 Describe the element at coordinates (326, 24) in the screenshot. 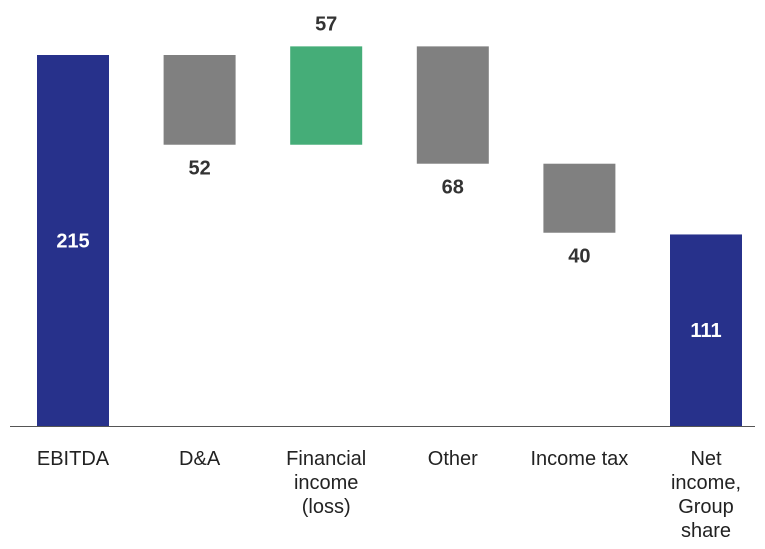

I see `data-label-financial-income-loss: 57` at that location.